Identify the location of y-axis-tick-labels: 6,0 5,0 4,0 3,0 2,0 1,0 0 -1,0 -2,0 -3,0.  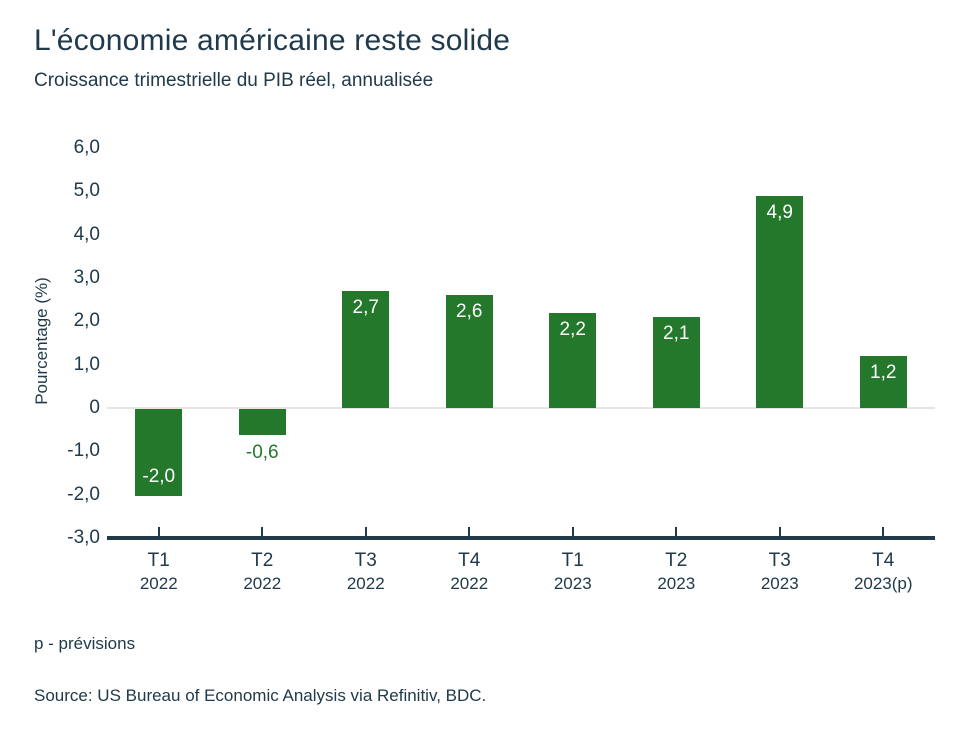
(63, 342).